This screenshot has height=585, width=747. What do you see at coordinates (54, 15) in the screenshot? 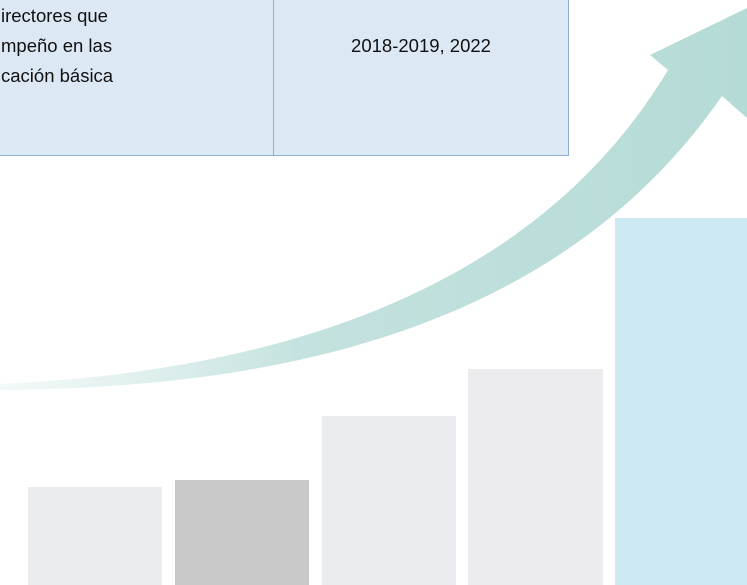
I see `cell-text: irectores que` at bounding box center [54, 15].